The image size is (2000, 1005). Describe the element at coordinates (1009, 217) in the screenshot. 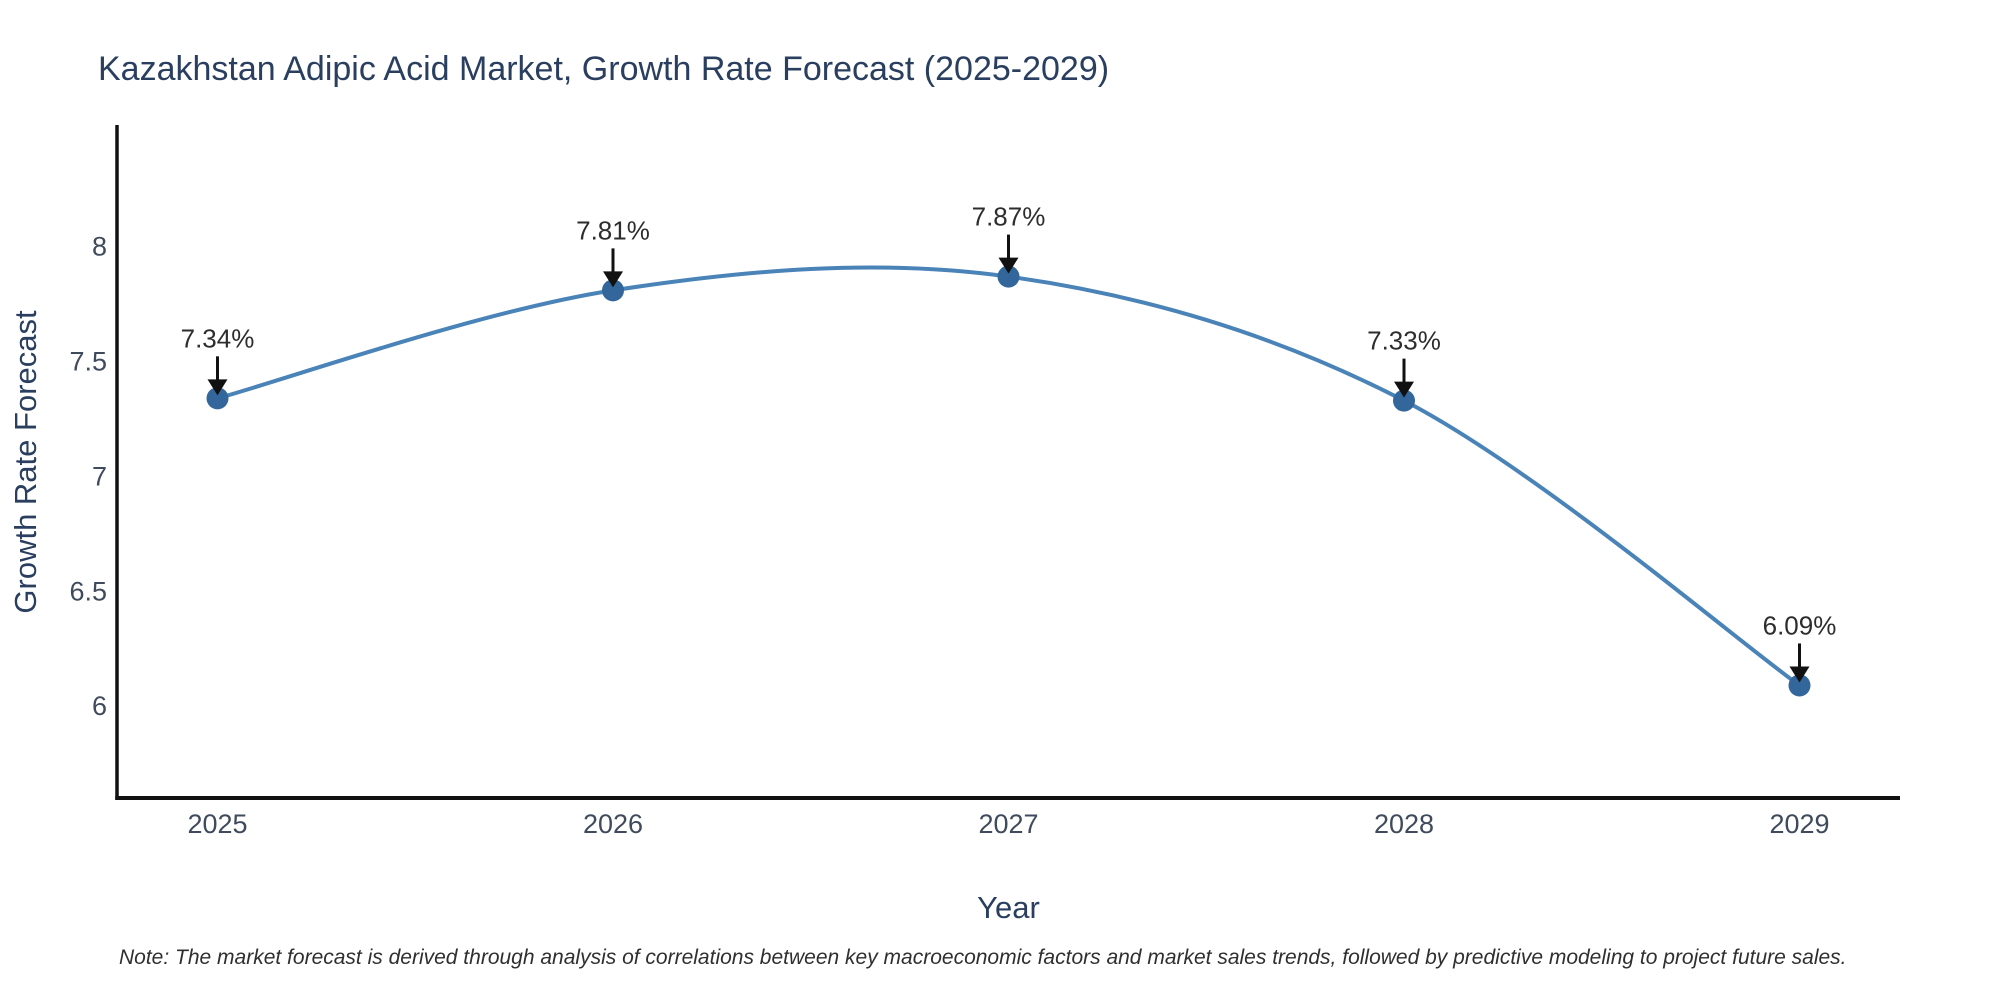

I see `annotation-label: 7.87%` at that location.